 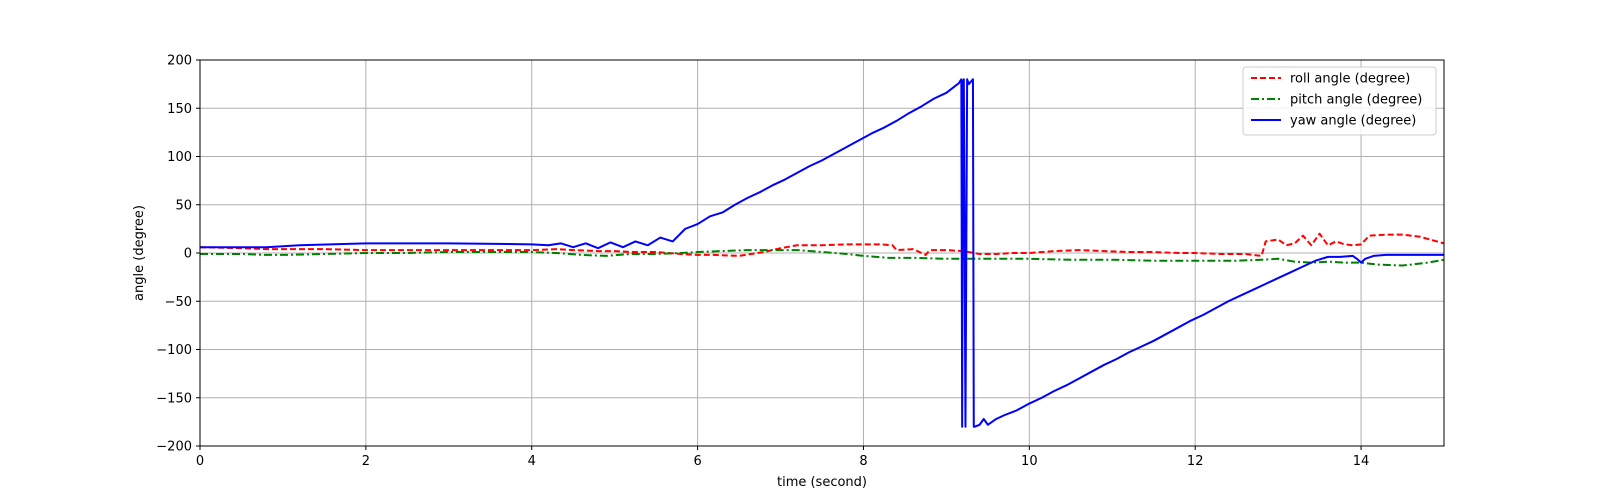 I want to click on y-tick-label: 200, so click(x=179, y=61).